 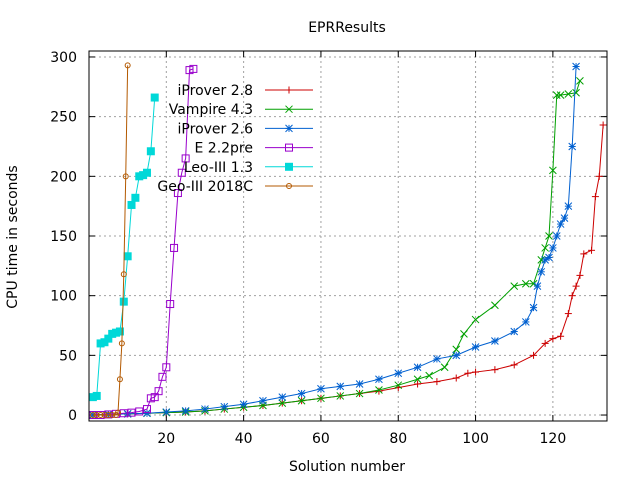 I want to click on x-tick-label: 40, so click(x=244, y=439).